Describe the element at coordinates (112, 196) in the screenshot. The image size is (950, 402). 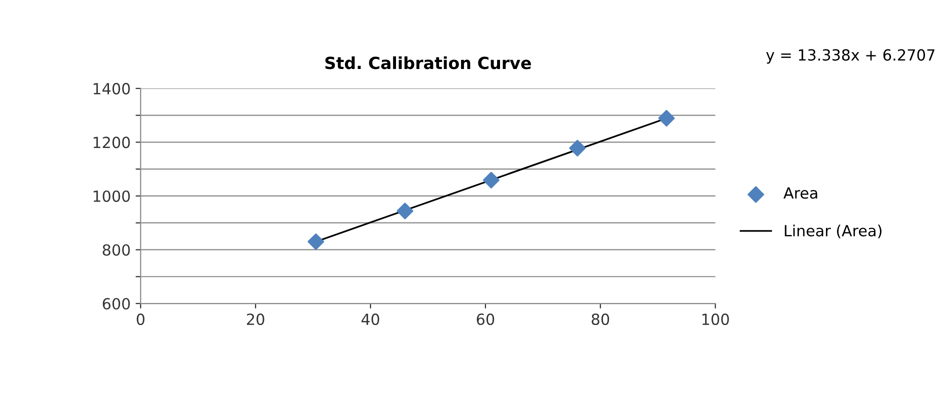
I see `y-tick-label: 1000` at that location.